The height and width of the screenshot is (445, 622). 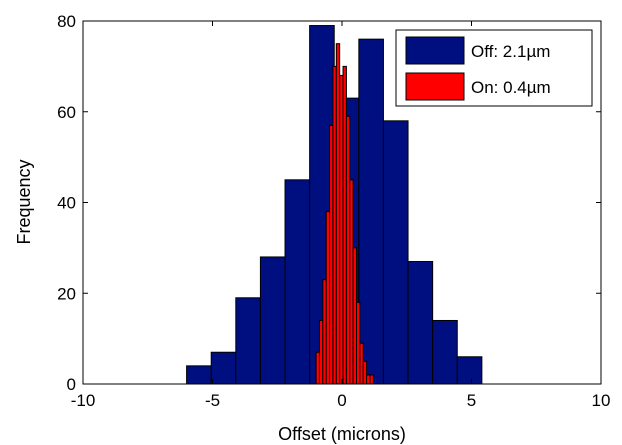 I want to click on y-tick-label: 60, so click(x=66, y=112).